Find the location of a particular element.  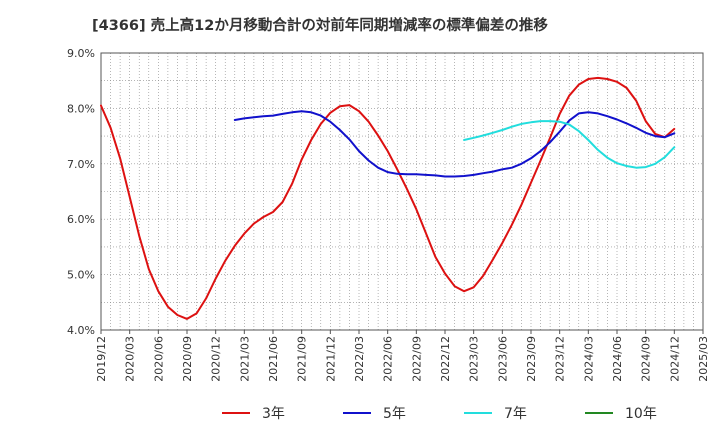

x-tick-label: 2024/06 is located at coordinates (617, 359).